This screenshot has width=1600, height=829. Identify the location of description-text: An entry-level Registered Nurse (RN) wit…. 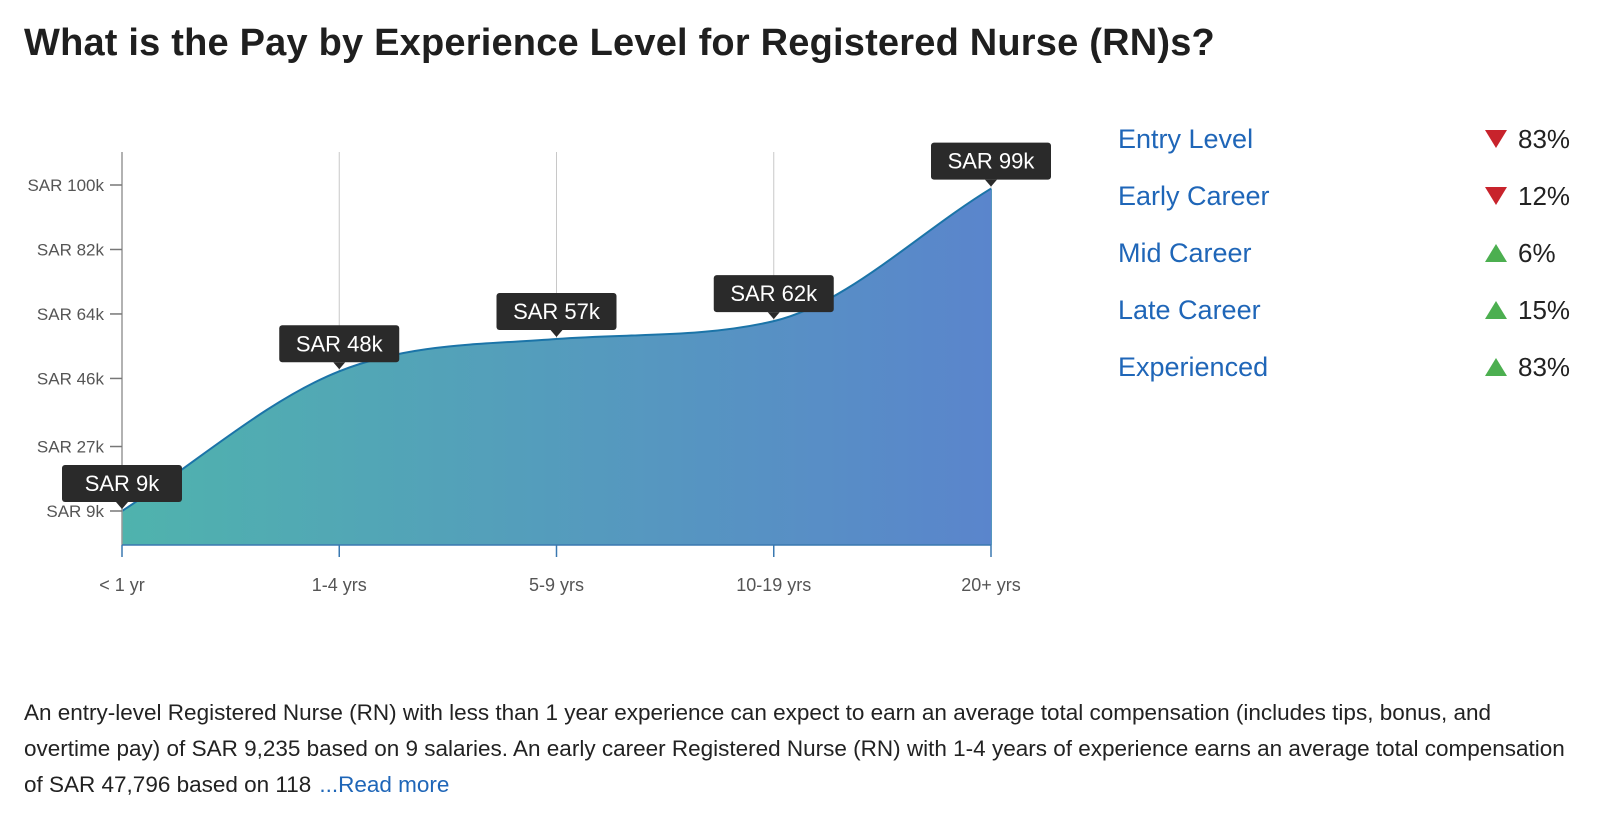
(794, 748).